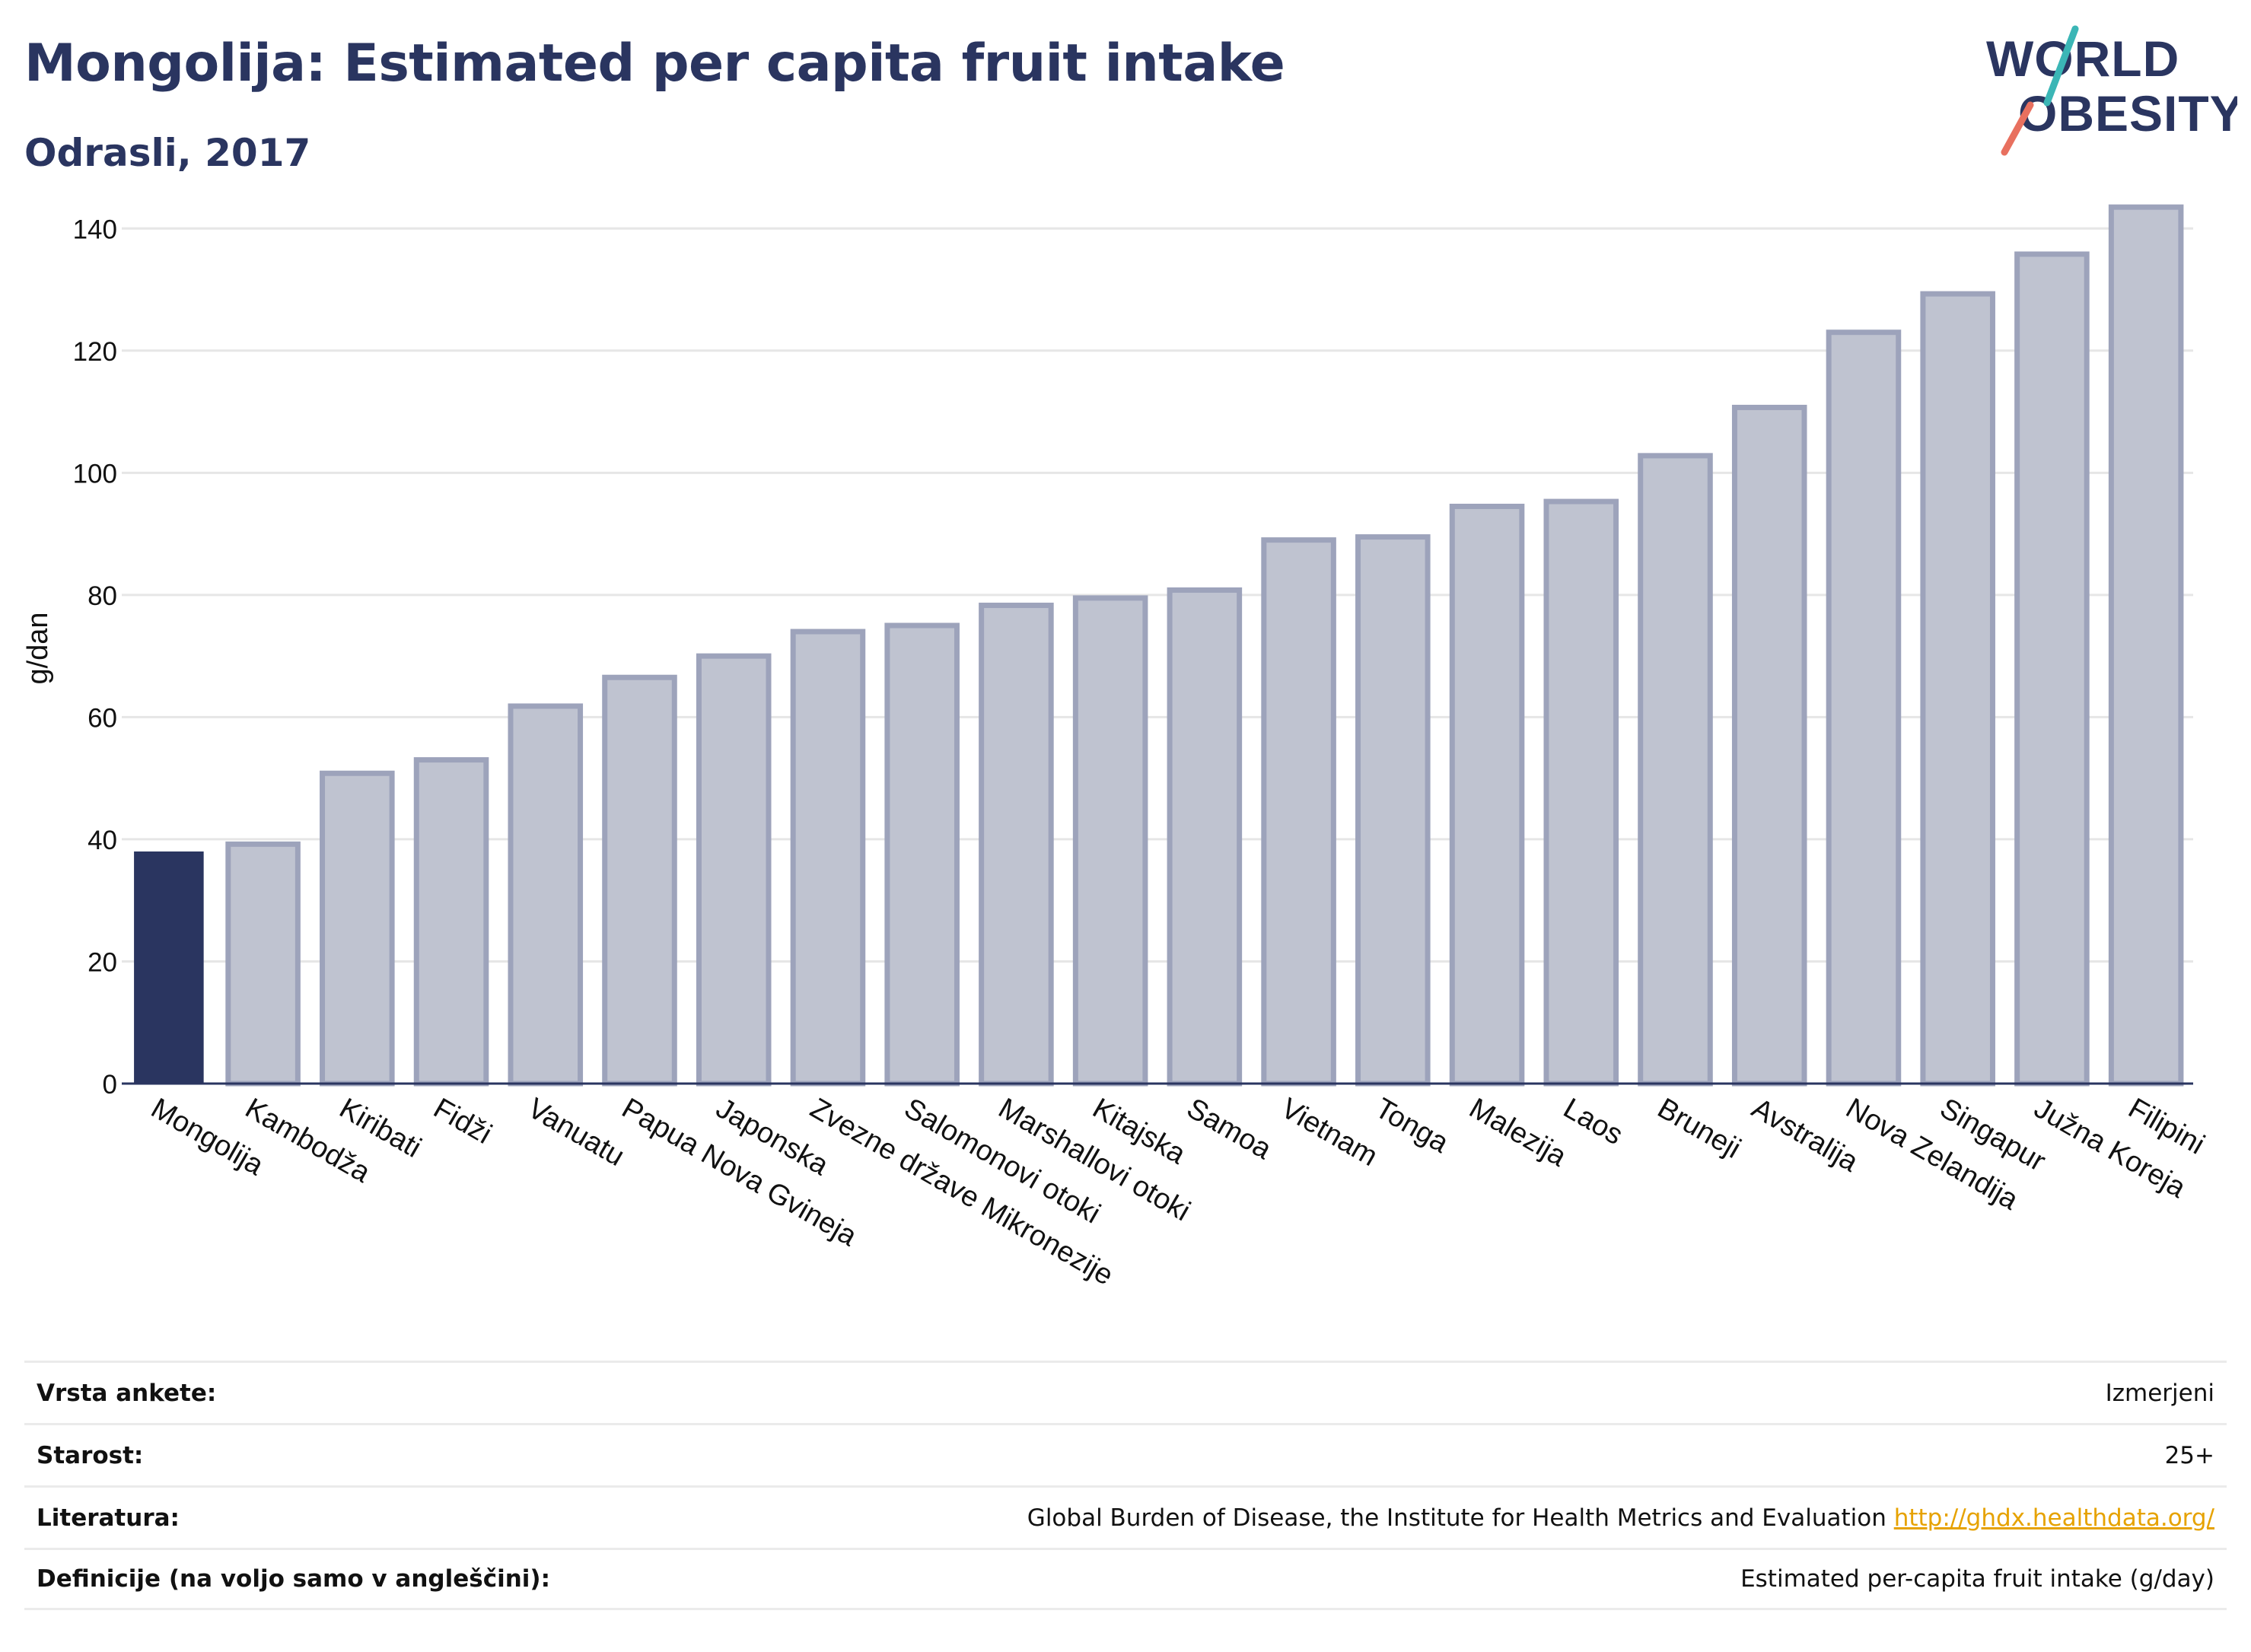 The height and width of the screenshot is (1652, 2251). I want to click on x-tick-label: Vietnam, so click(1329, 1132).